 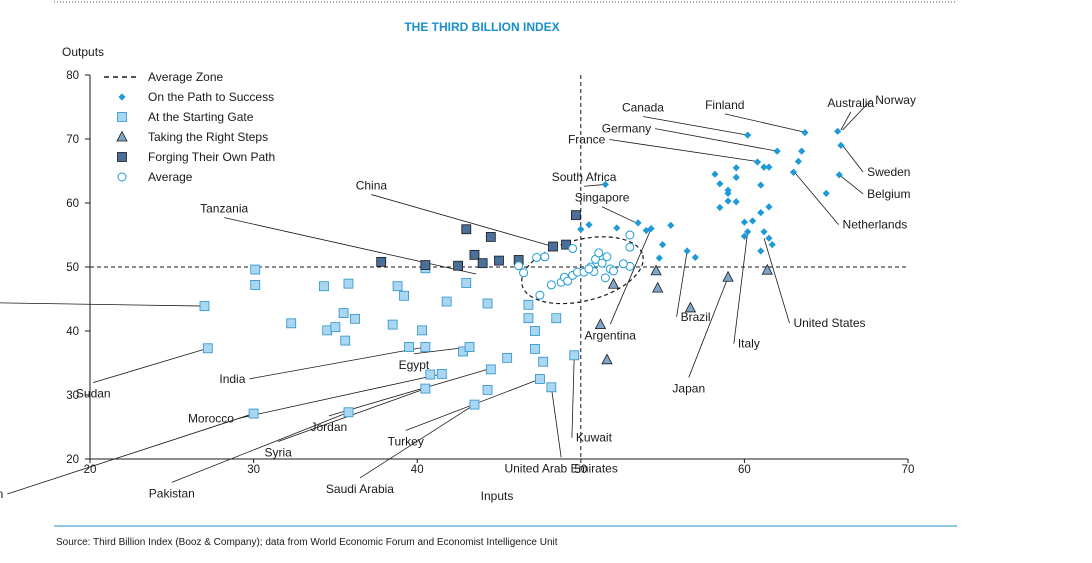 What do you see at coordinates (72, 76) in the screenshot?
I see `y-tick-label-80: 80` at bounding box center [72, 76].